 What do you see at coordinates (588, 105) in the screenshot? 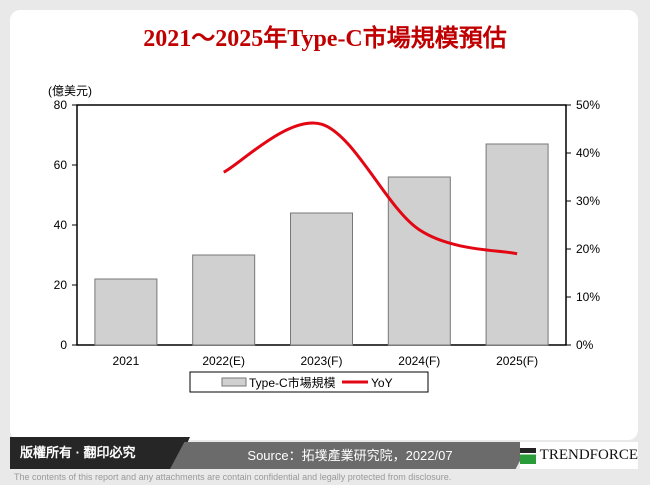
I see `y2-tick-label: 50%` at bounding box center [588, 105].